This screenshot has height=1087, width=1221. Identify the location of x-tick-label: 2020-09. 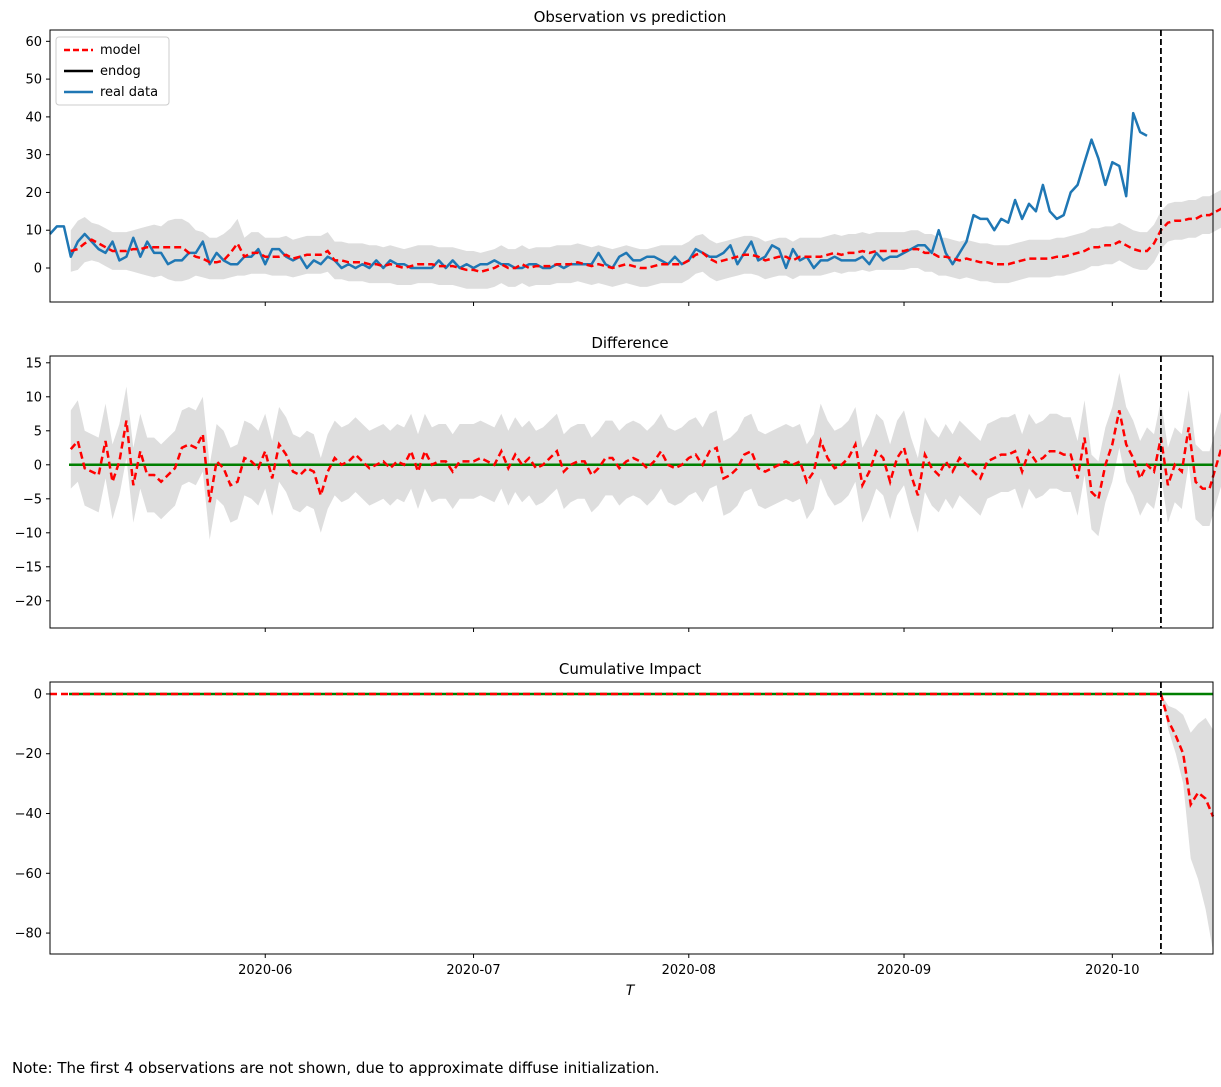
(904, 970).